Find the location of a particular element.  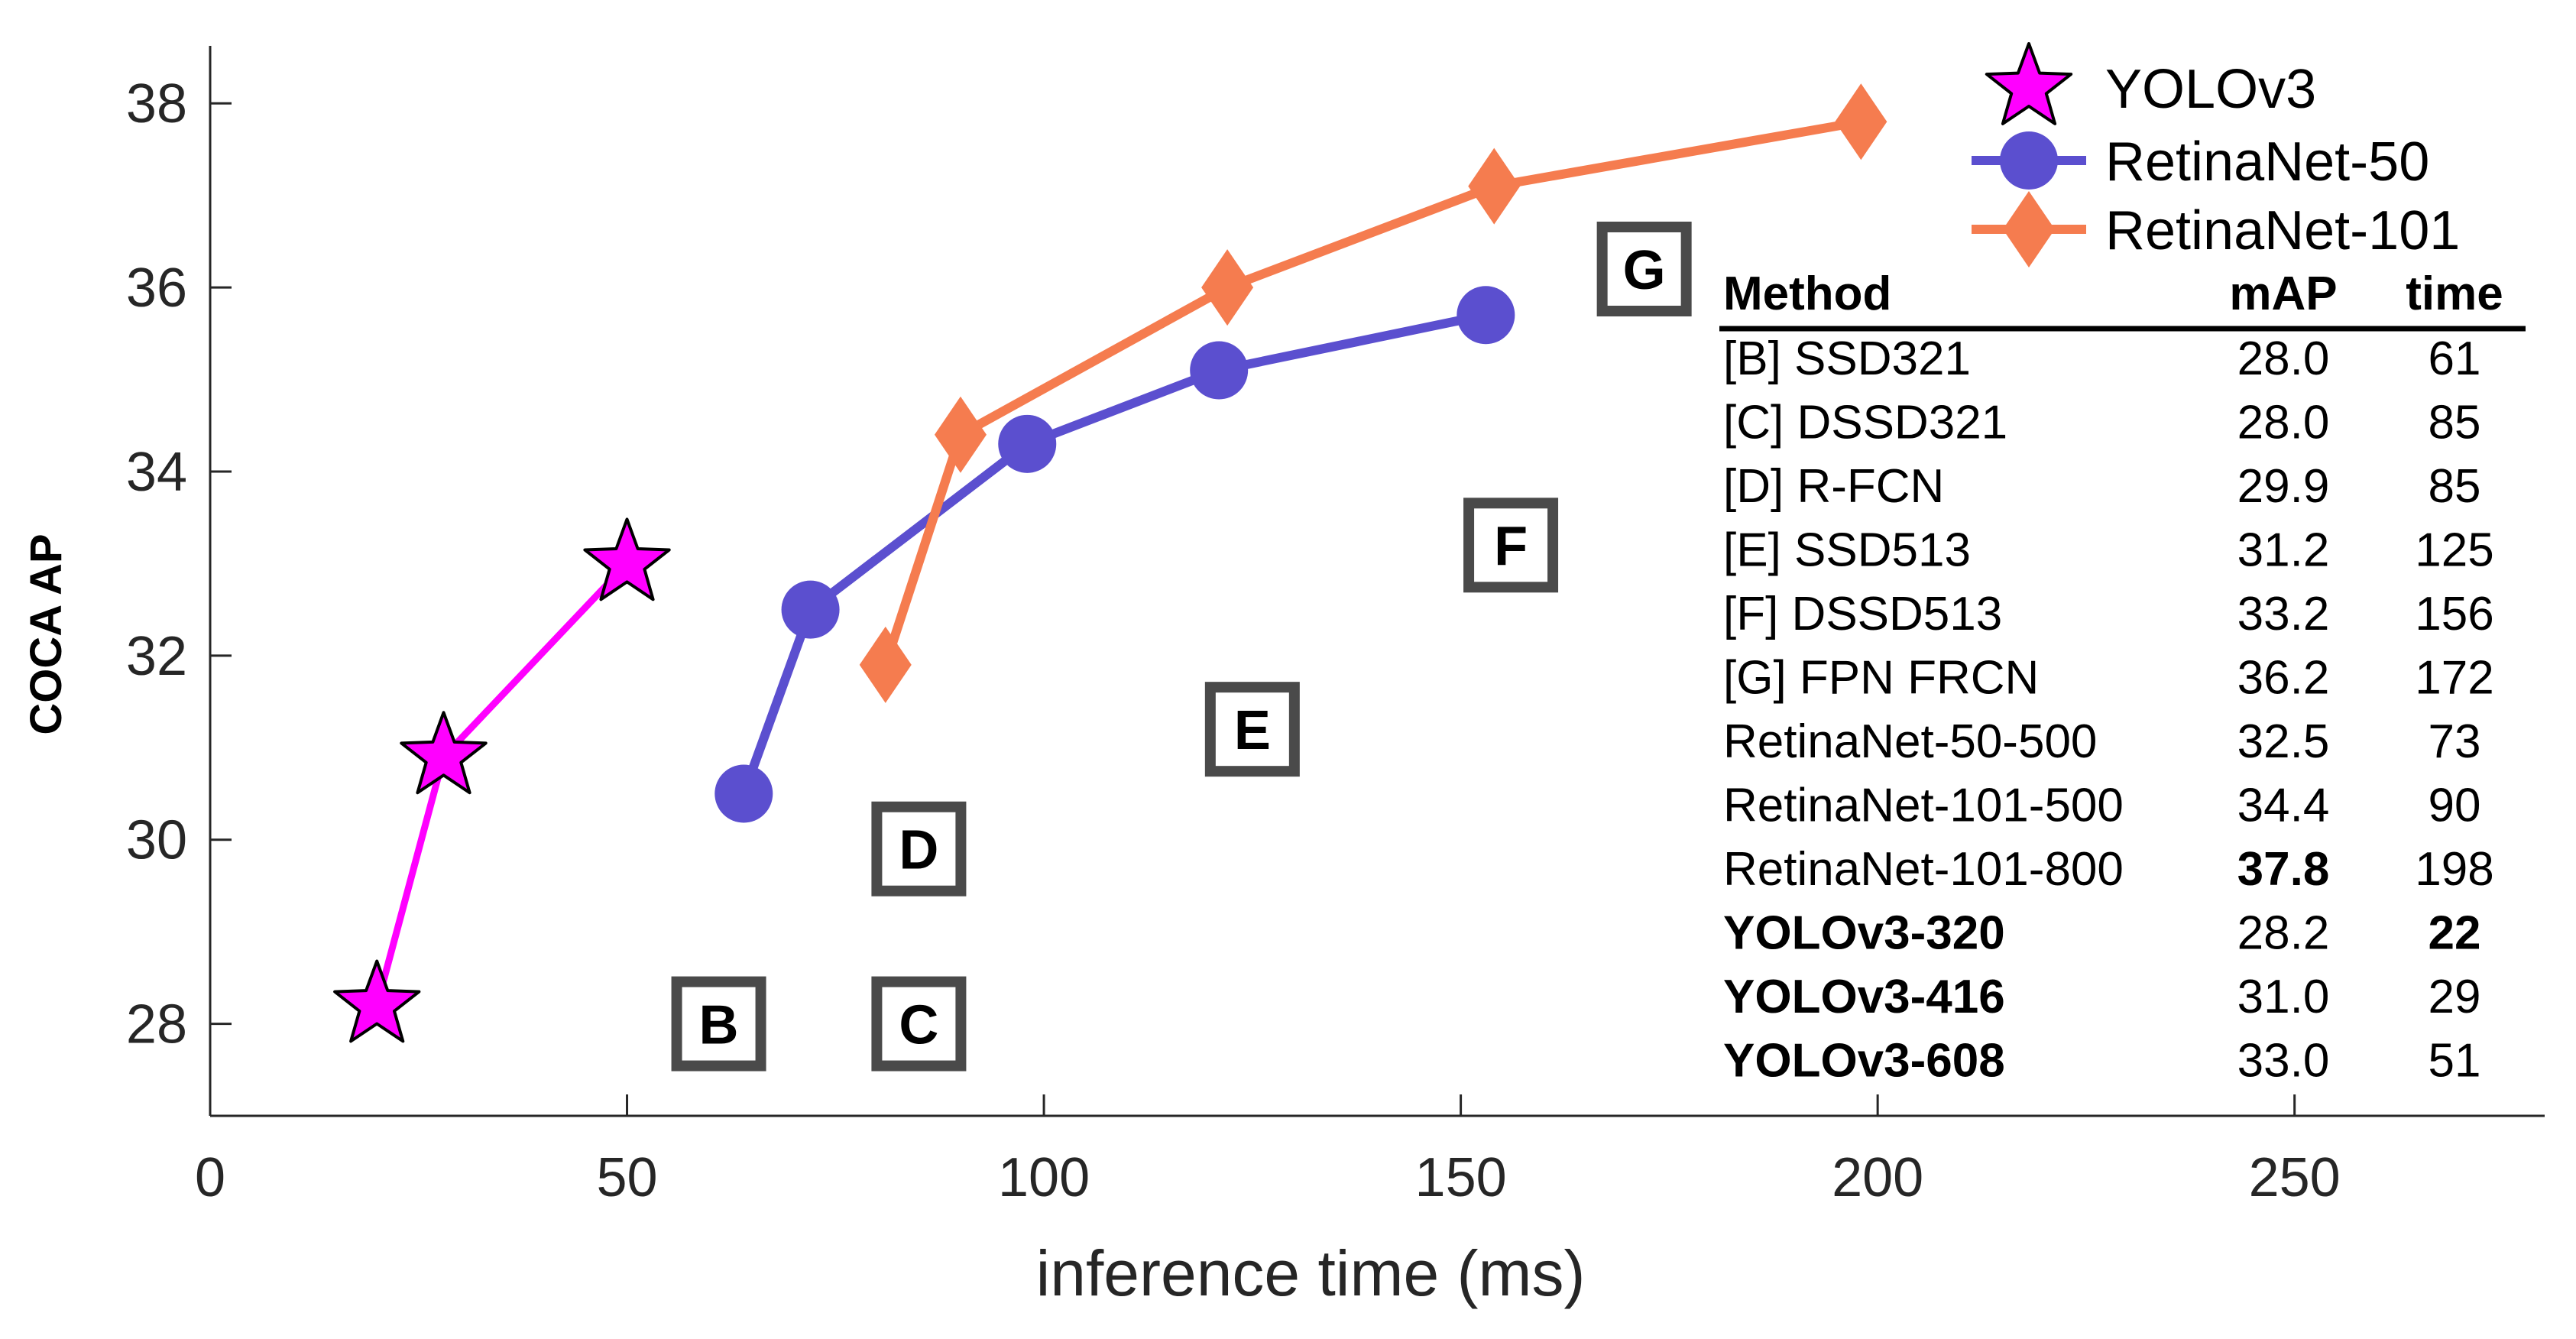

legend: YOLOv3 RetinaNet-50 RetinaNet-101 is located at coordinates (2216, 154).